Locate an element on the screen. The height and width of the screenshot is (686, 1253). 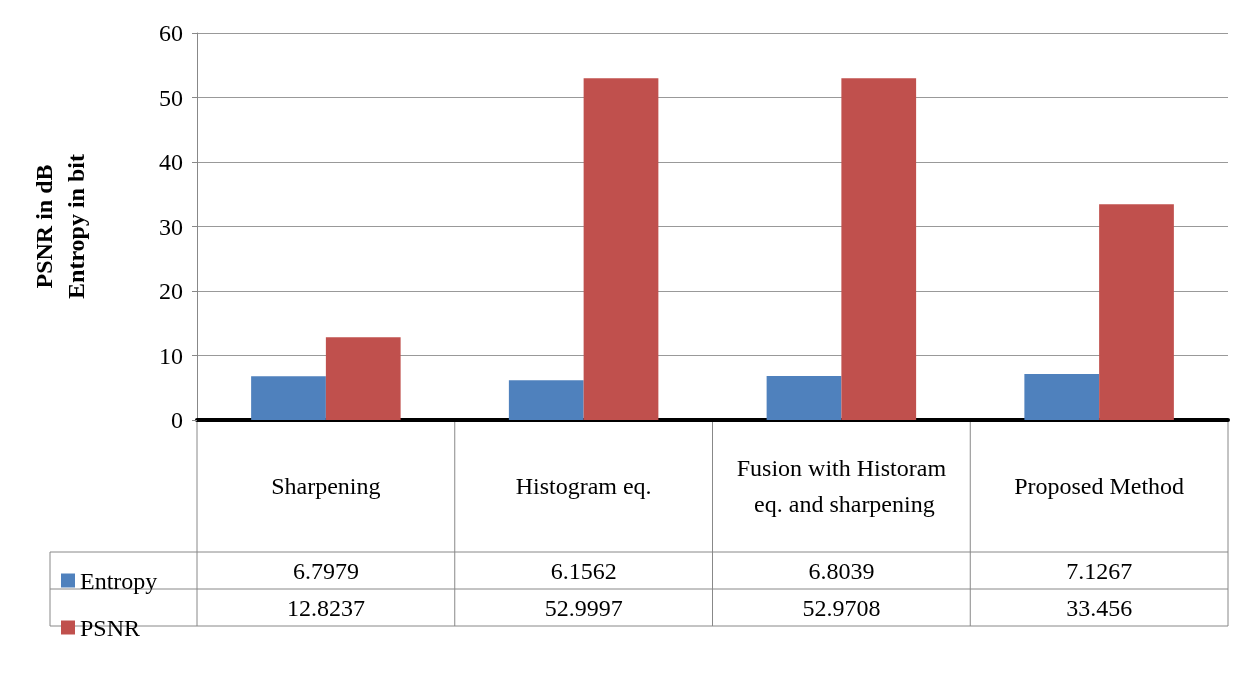
y-tick-label: 20 is located at coordinates (171, 291).